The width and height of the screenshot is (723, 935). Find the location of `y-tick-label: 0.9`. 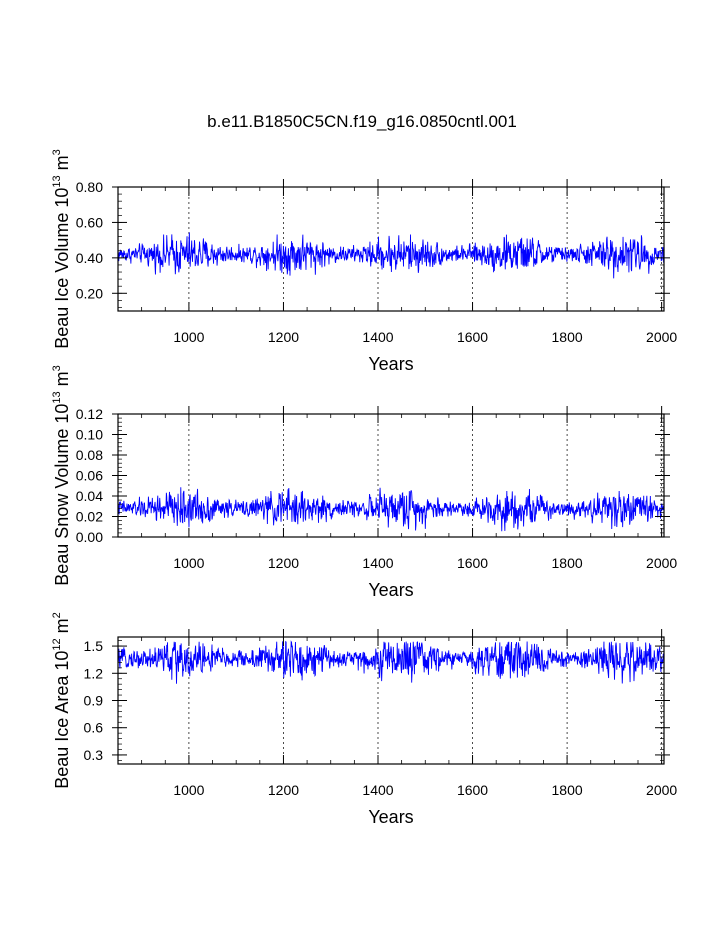

y-tick-label: 0.9 is located at coordinates (94, 701).